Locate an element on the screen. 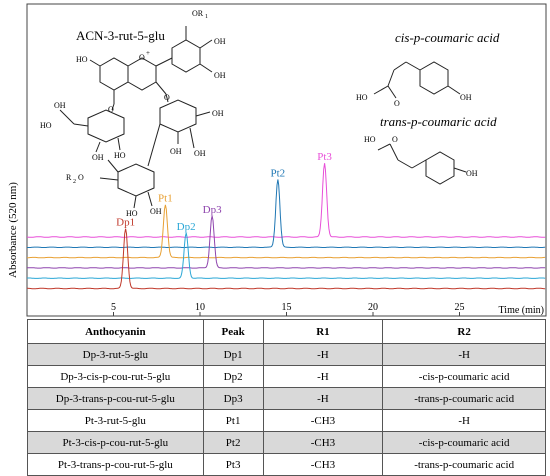 This screenshot has width=550, height=476. table-header-row: Anthocyanin Peak R1 R2 is located at coordinates (286, 331).